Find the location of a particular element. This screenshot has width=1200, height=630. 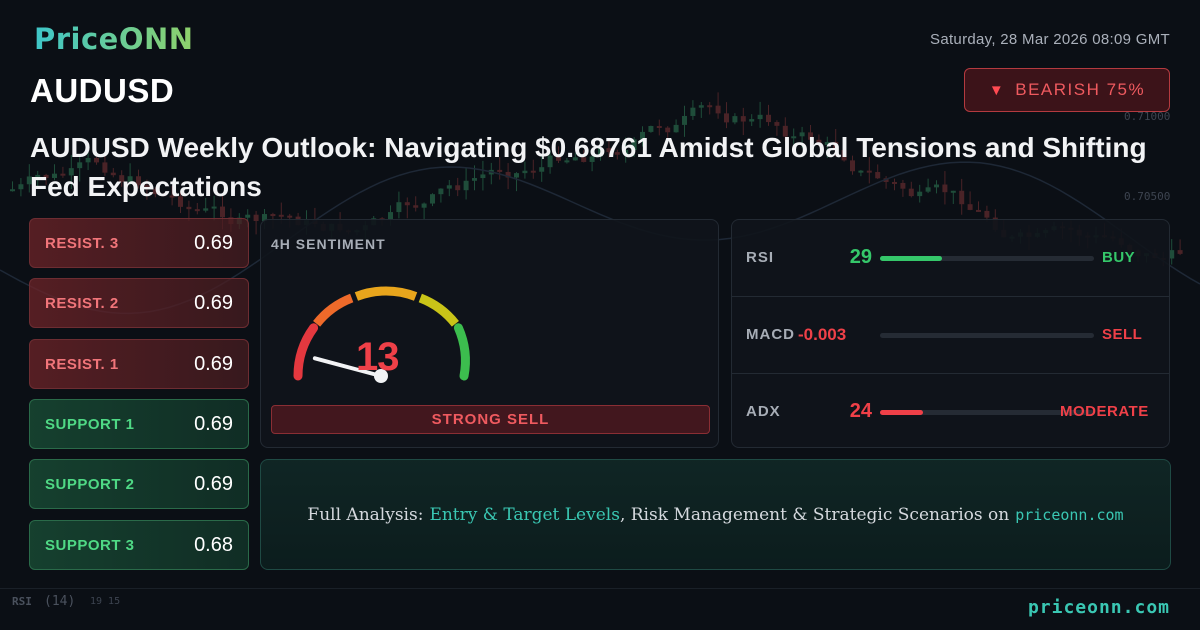

gauge-pivot is located at coordinates (381, 376).